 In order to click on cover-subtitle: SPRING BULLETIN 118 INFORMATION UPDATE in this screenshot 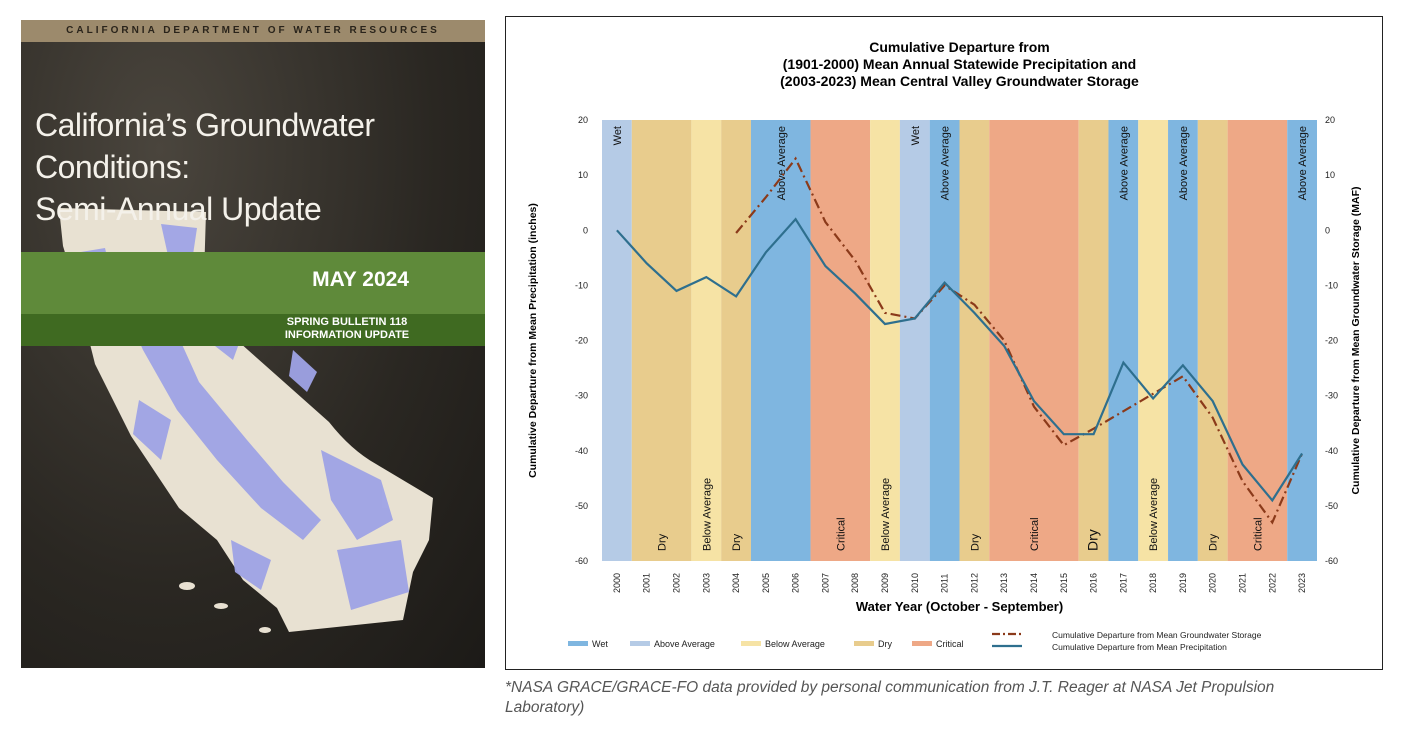, I will do `click(347, 329)`.